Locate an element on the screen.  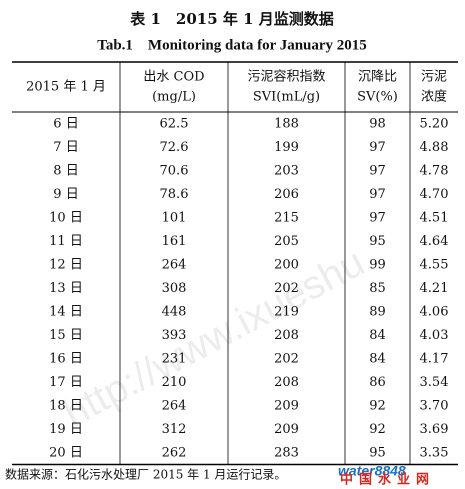
logo-brand: water8848 is located at coordinates (372, 471).